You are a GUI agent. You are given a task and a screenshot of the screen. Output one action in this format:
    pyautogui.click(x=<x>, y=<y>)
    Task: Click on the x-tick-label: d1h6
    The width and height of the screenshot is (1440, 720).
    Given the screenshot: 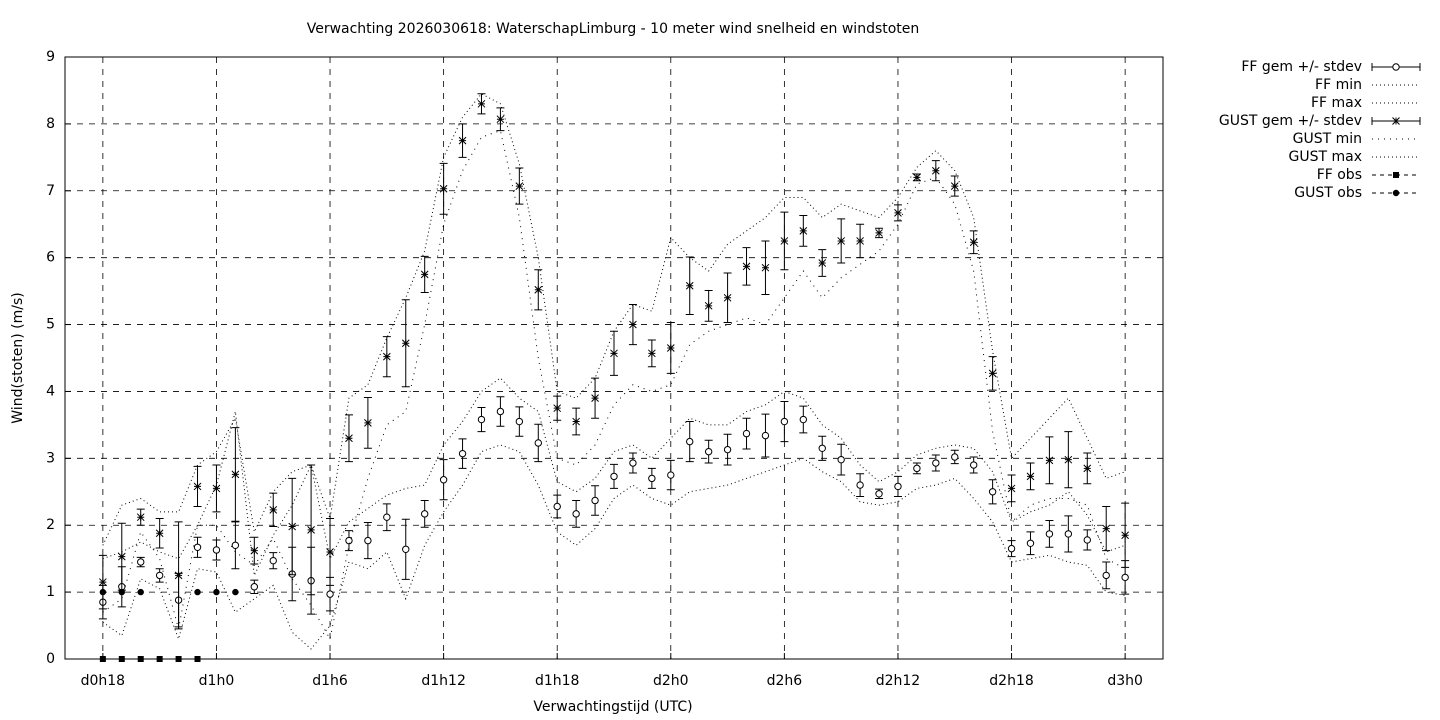 What is the action you would take?
    pyautogui.click(x=330, y=681)
    